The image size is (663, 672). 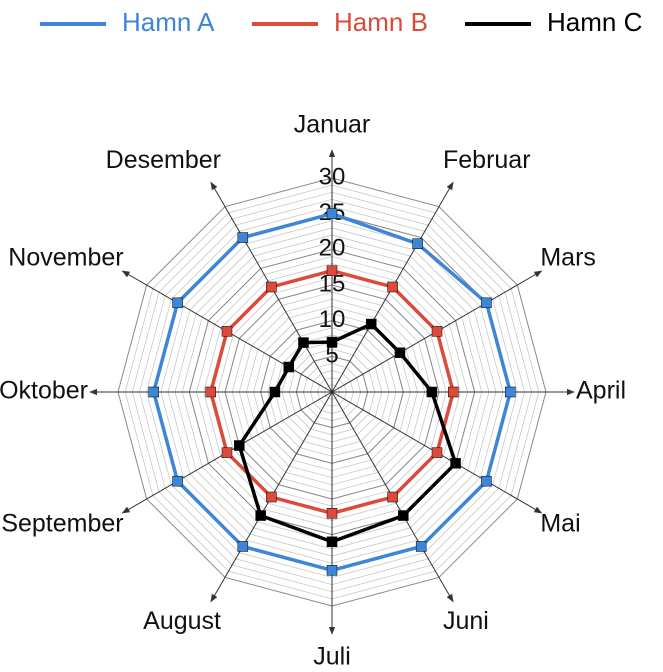 What do you see at coordinates (332, 248) in the screenshot?
I see `tick-label: 20` at bounding box center [332, 248].